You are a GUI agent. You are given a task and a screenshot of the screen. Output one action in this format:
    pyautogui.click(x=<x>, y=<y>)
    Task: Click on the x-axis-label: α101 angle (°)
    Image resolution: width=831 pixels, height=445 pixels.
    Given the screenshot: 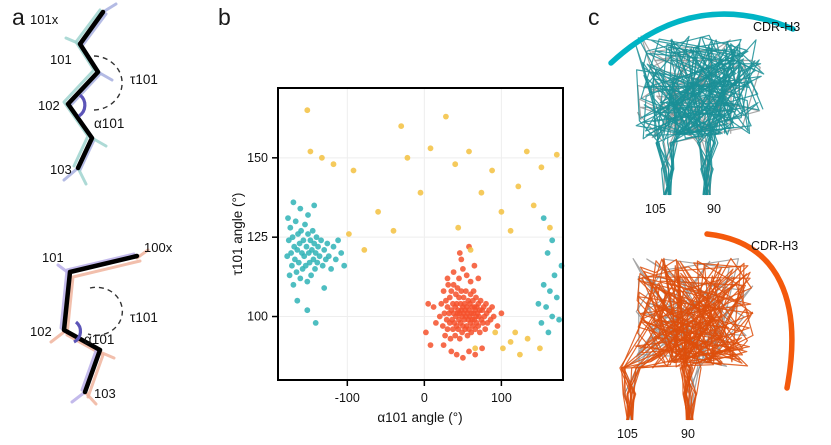 What is the action you would take?
    pyautogui.click(x=419, y=417)
    